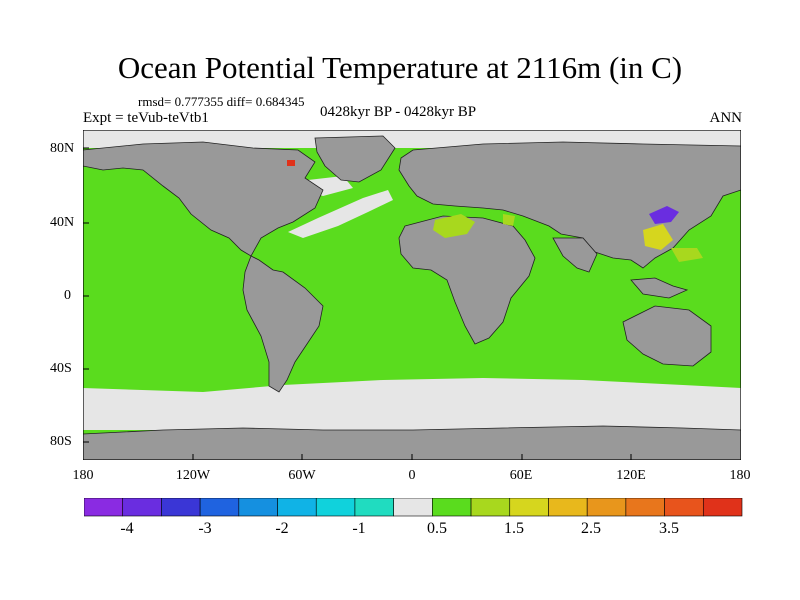 The width and height of the screenshot is (800, 600). Describe the element at coordinates (509, 220) in the screenshot. I see `red-sea-warm-region` at that location.